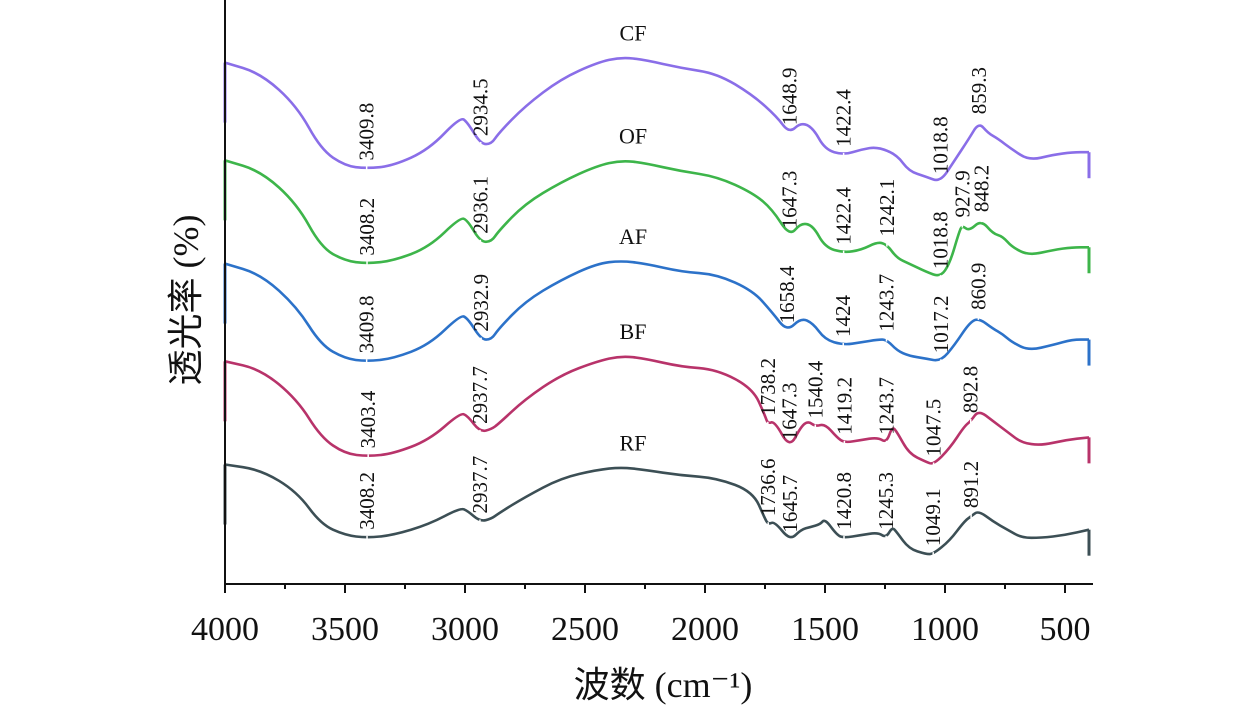 This screenshot has height=710, width=1260. What do you see at coordinates (480, 205) in the screenshot?
I see `peak-label: 2936.1` at bounding box center [480, 205].